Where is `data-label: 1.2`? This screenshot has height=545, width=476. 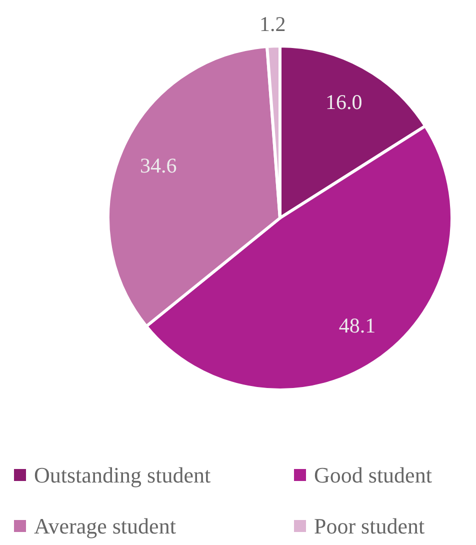
data-label: 1.2 is located at coordinates (273, 24).